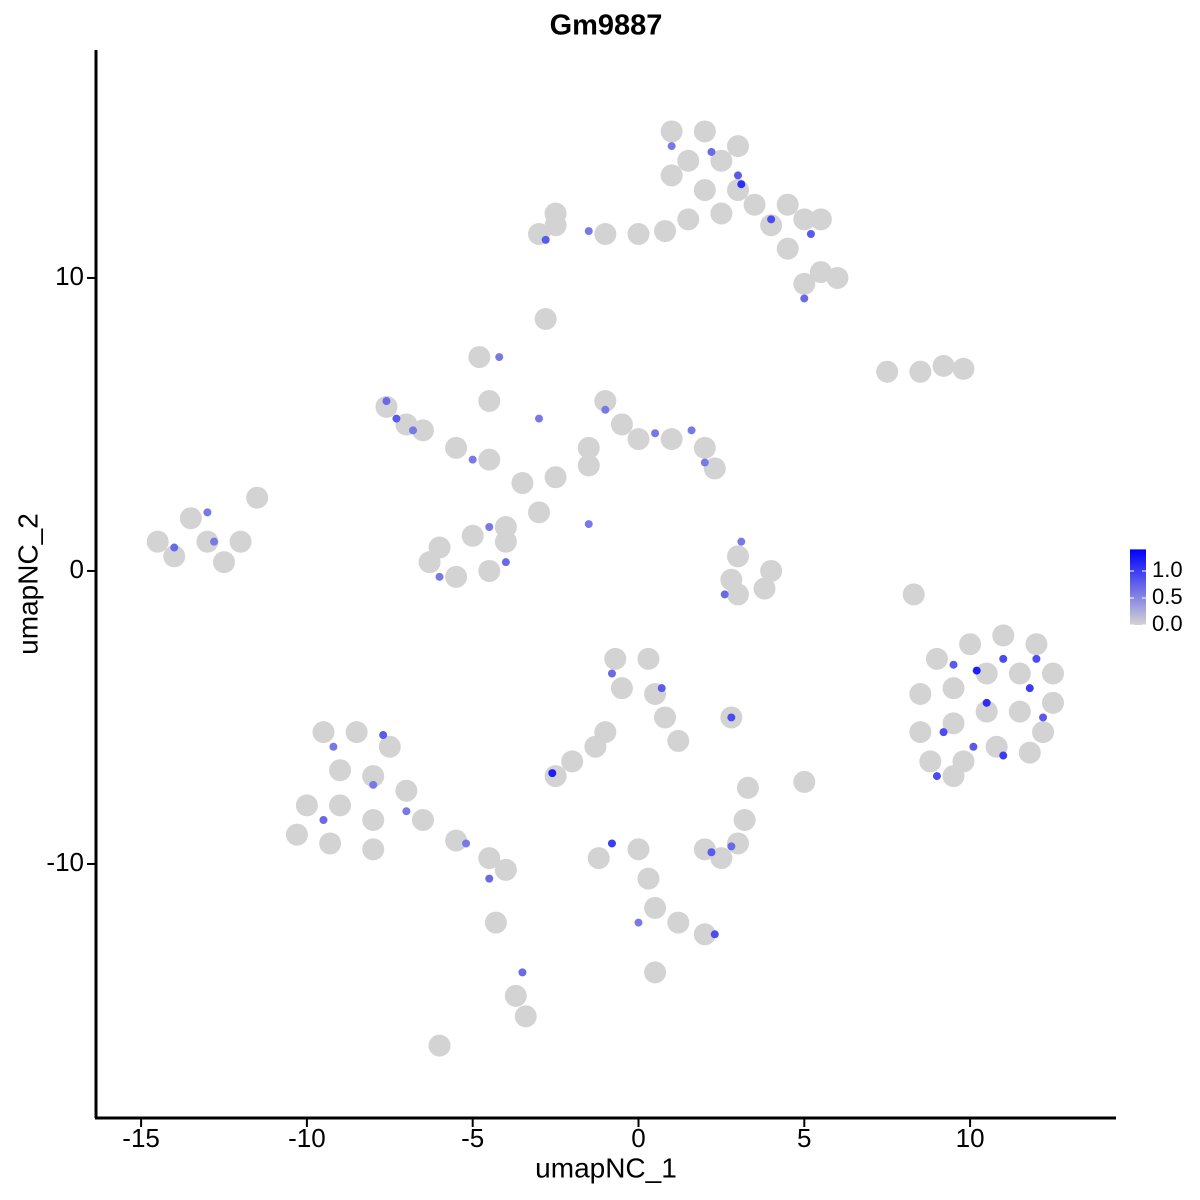 This screenshot has height=1200, width=1200. What do you see at coordinates (472, 1138) in the screenshot?
I see `x-tick-label: -5` at bounding box center [472, 1138].